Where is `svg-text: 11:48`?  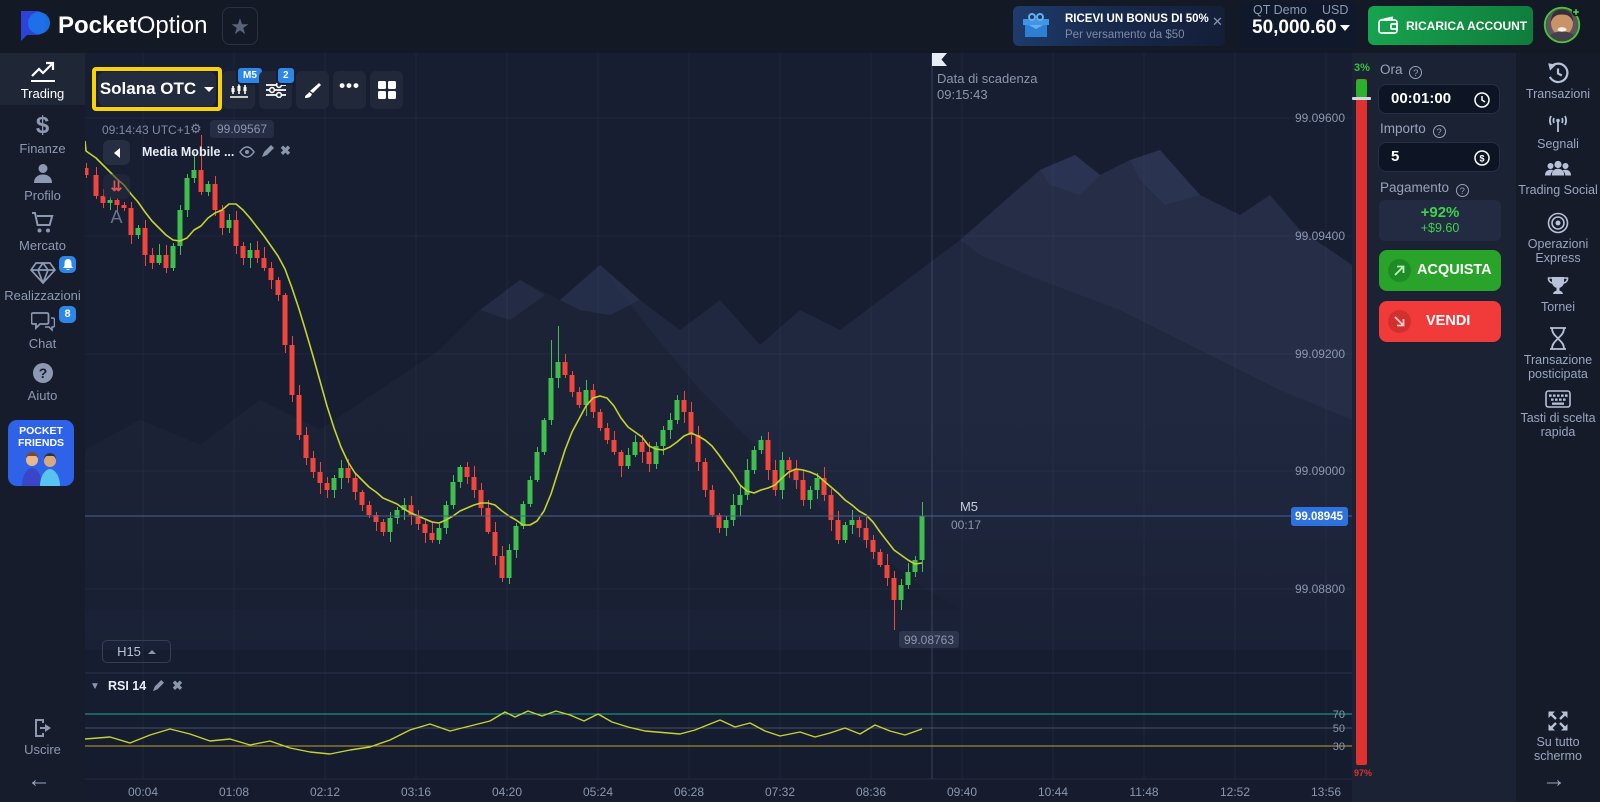 svg-text: 11:48 is located at coordinates (1143, 792).